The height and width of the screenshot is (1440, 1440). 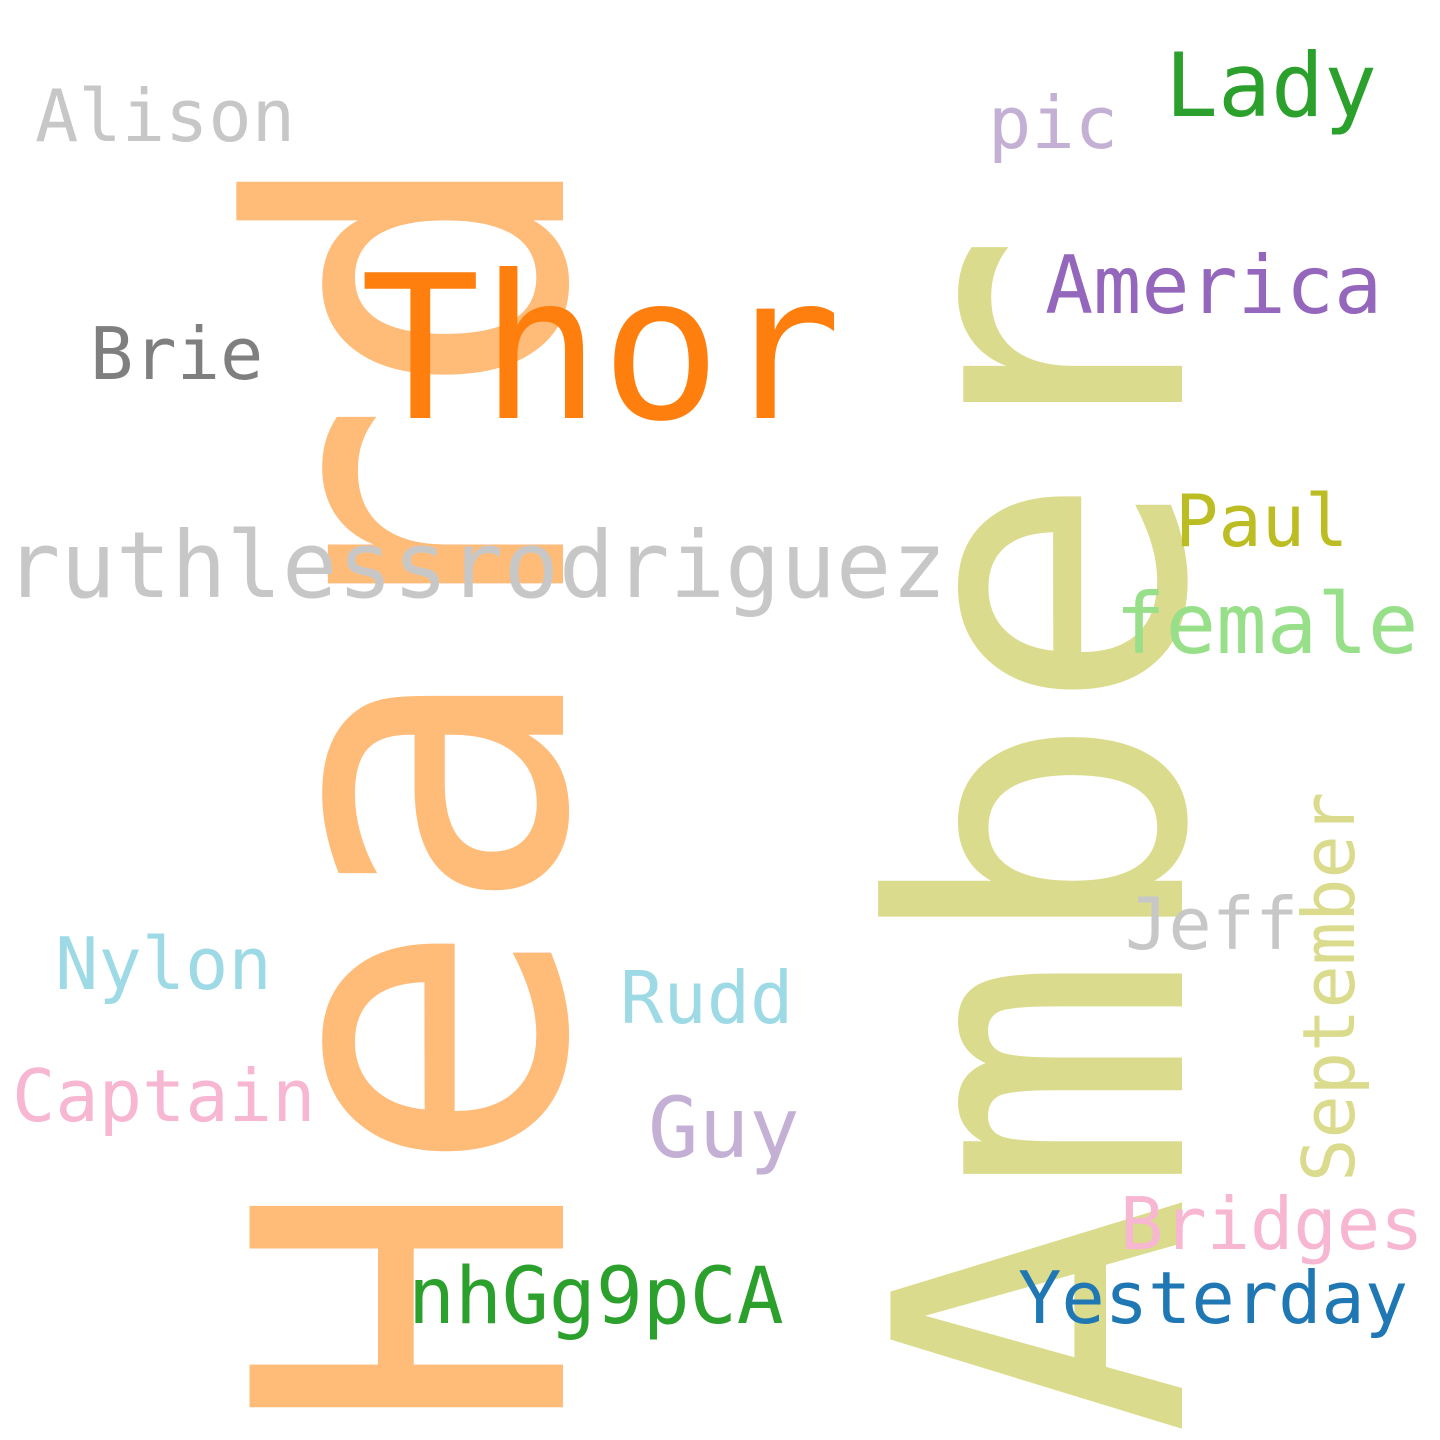 What do you see at coordinates (596, 1297) in the screenshot?
I see `word-nhgg9pca: nhGg9pCA` at bounding box center [596, 1297].